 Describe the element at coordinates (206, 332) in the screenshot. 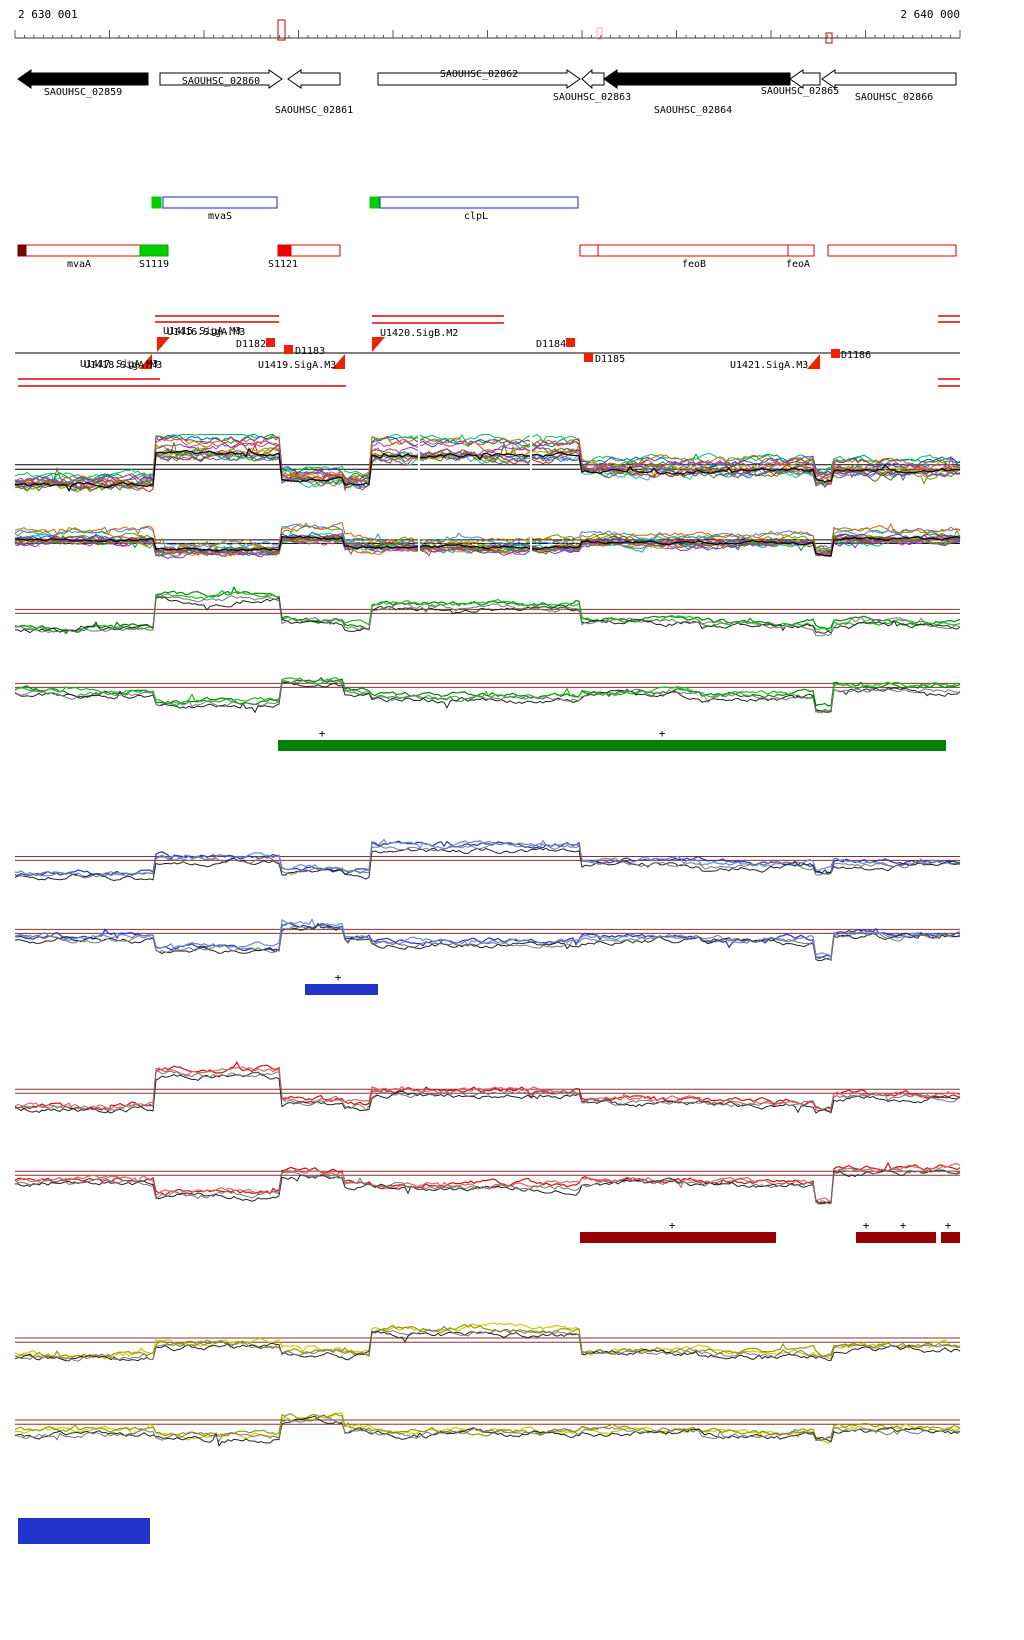

I see `tss-label: U1416.SigA.M3` at that location.